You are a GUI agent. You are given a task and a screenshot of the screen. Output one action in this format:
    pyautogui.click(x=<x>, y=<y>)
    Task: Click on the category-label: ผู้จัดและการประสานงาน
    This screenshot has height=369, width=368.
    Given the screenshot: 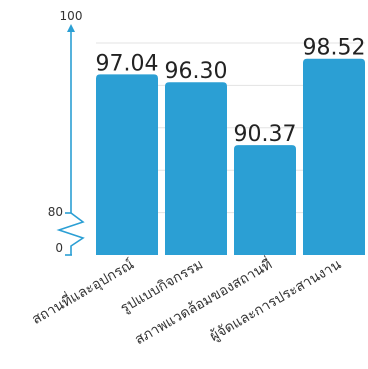 What is the action you would take?
    pyautogui.click(x=275, y=300)
    